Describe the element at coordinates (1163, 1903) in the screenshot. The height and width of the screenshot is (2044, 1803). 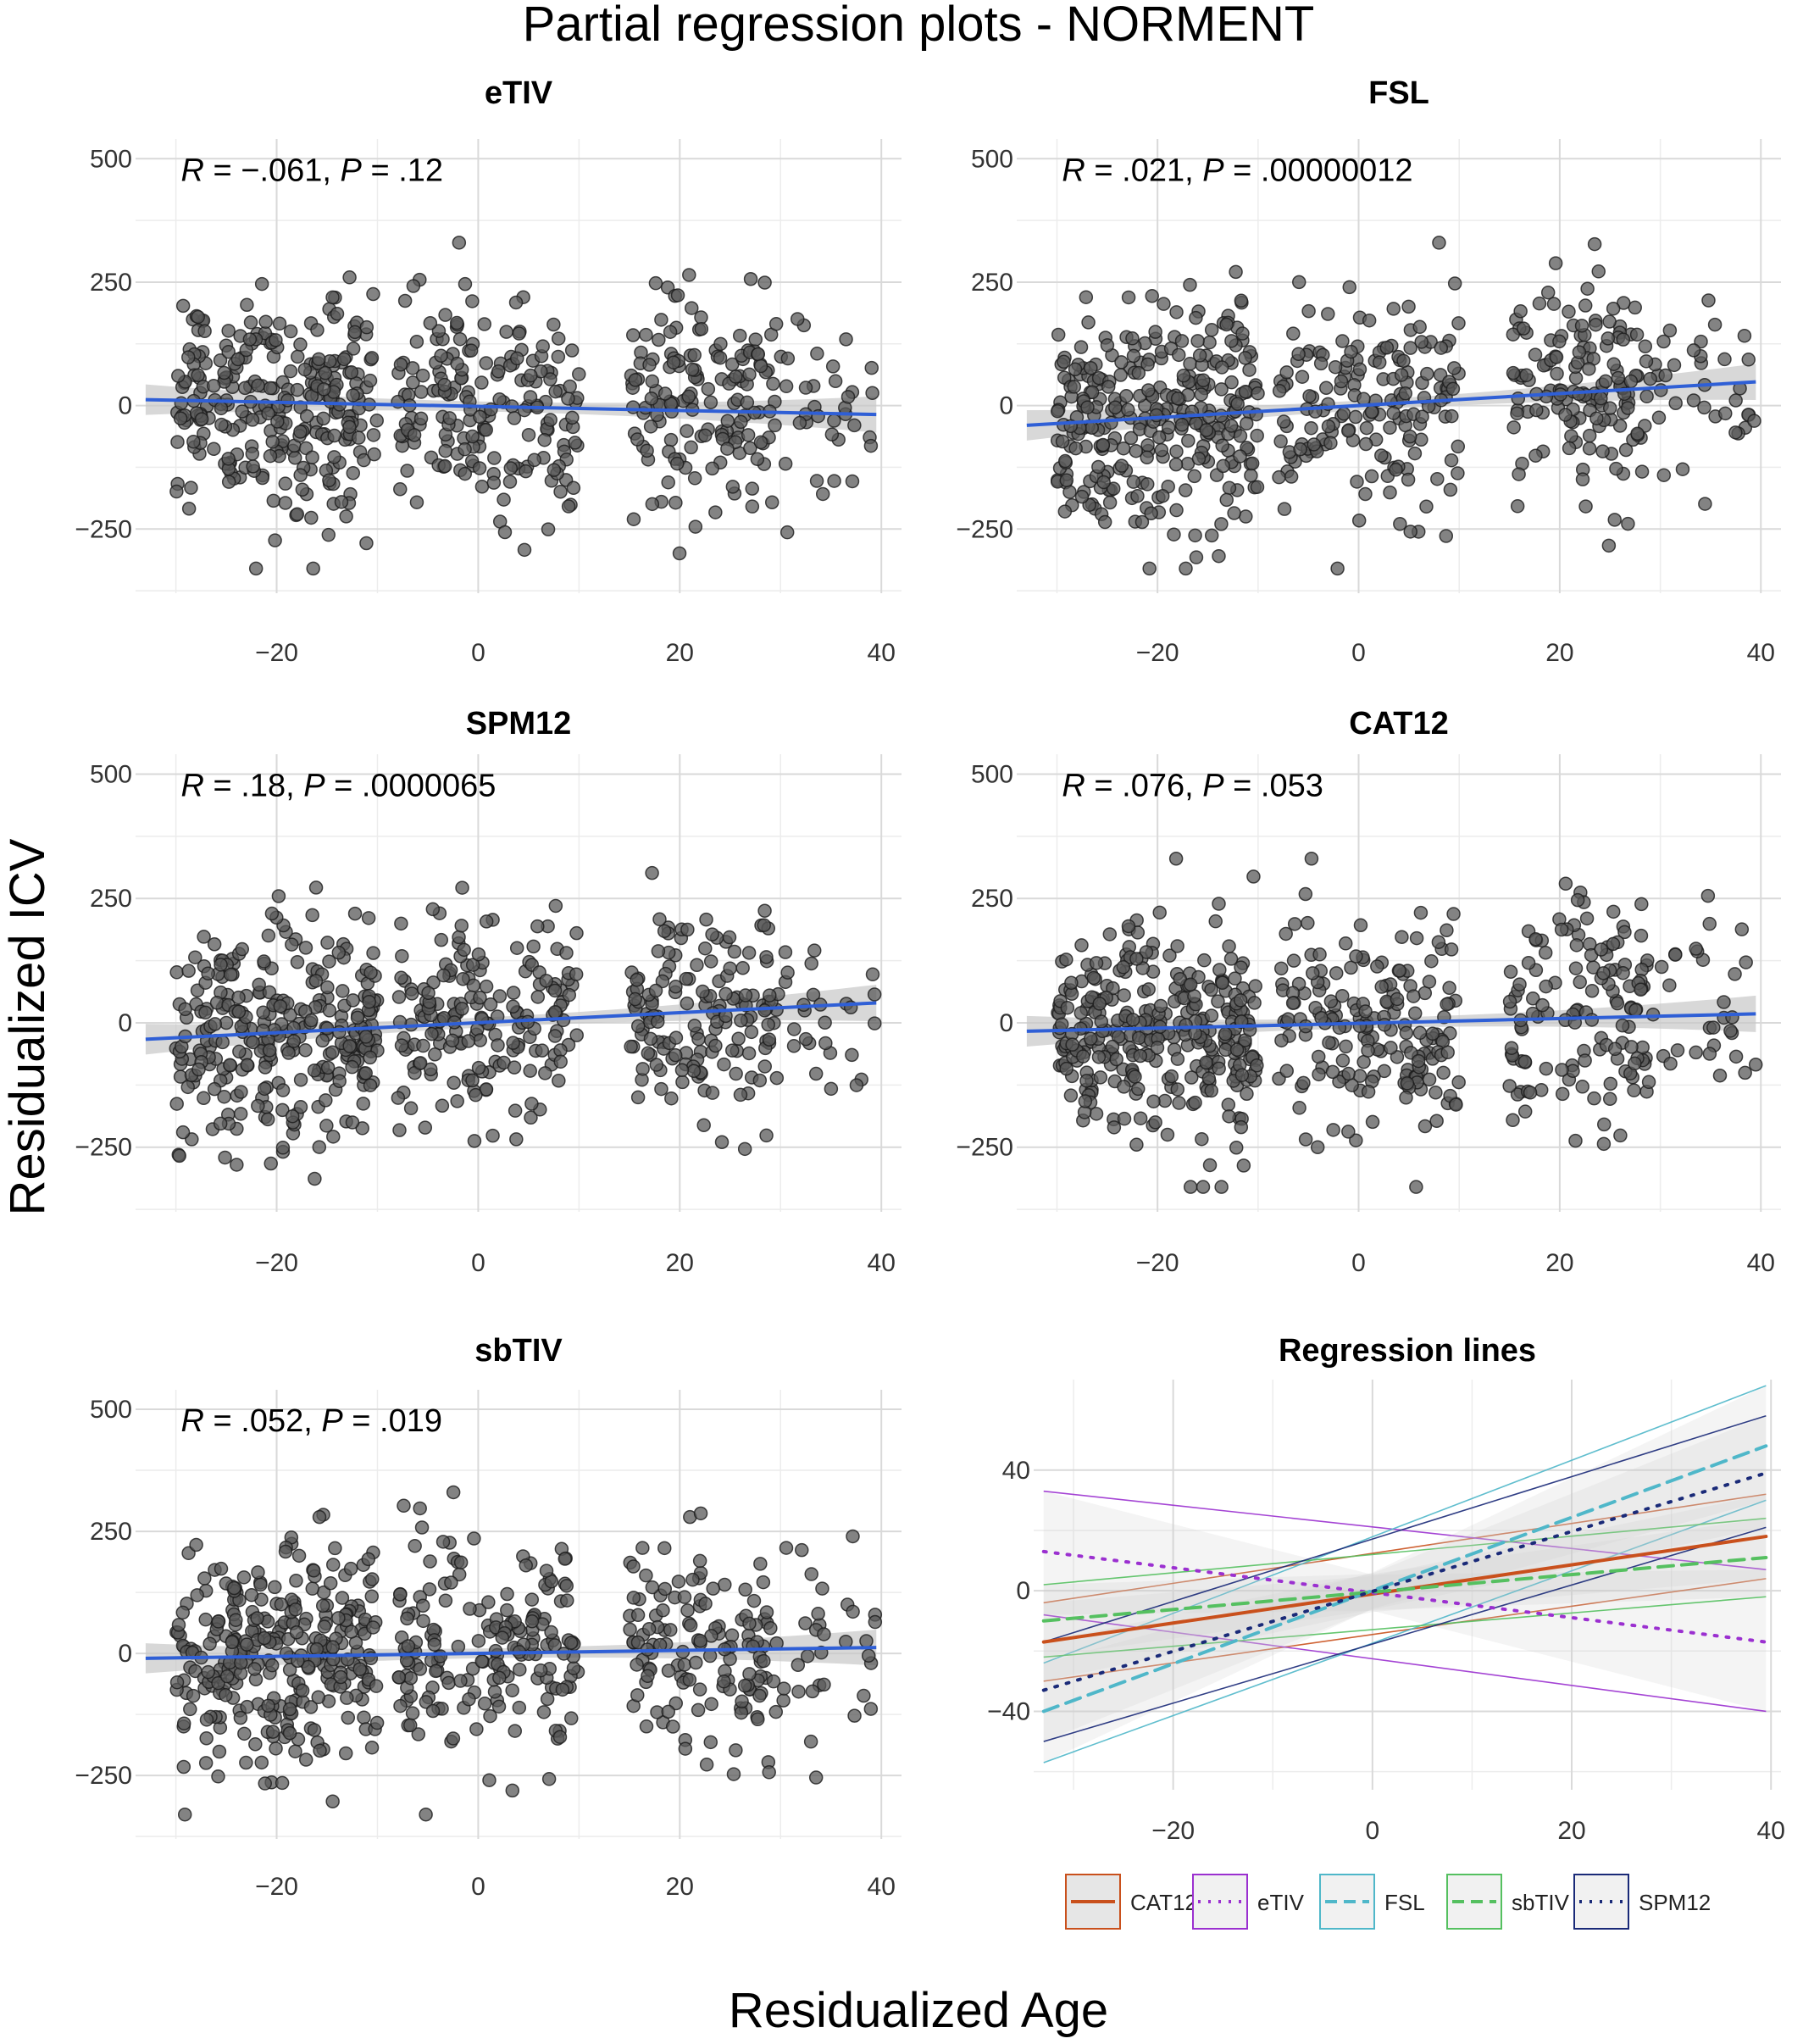
I see `legend-label-CAT12: CAT12` at that location.